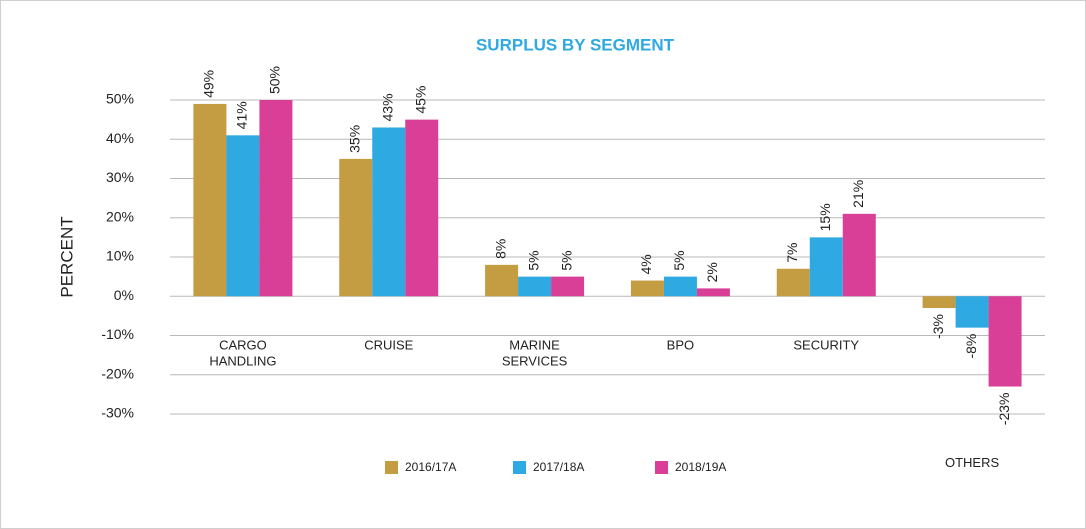 This screenshot has height=529, width=1086. Describe the element at coordinates (500, 249) in the screenshot. I see `data-label: 8%` at that location.